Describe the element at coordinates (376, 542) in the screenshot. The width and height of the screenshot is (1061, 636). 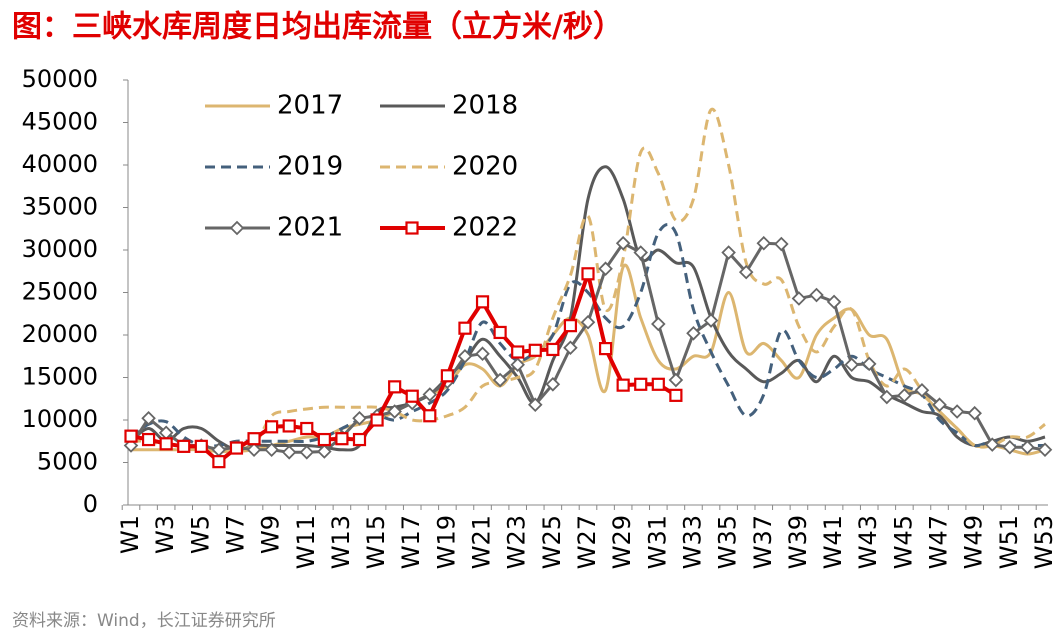
I see `x-tick-label: W15` at that location.